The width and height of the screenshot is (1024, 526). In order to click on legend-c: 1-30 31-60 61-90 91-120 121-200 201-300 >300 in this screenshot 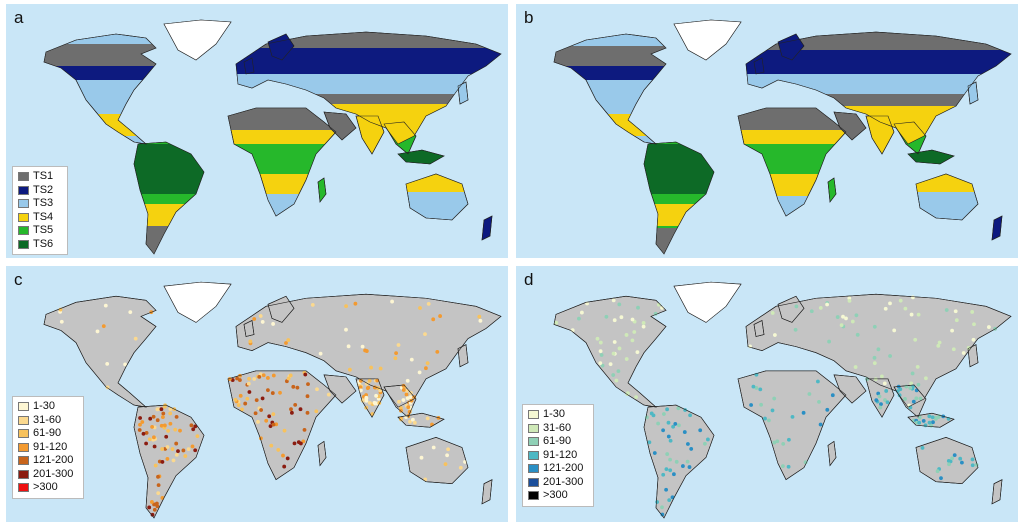, I will do `click(48, 447)`.